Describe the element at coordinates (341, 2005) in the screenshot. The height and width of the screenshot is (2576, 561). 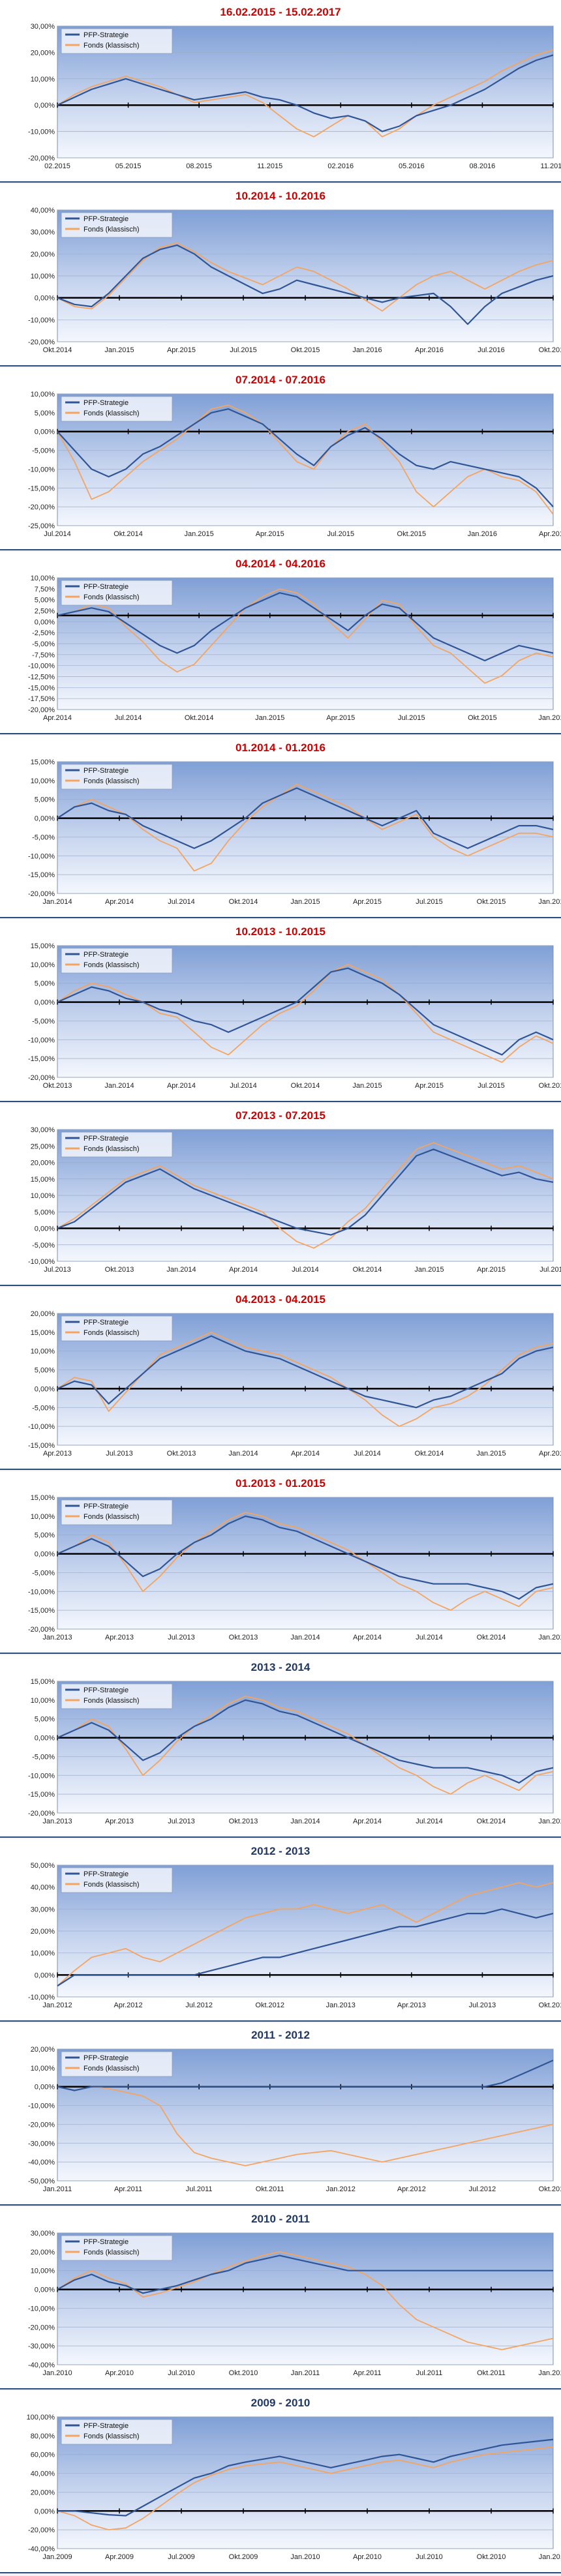
I see `x-tick-label: Jan.2013` at that location.